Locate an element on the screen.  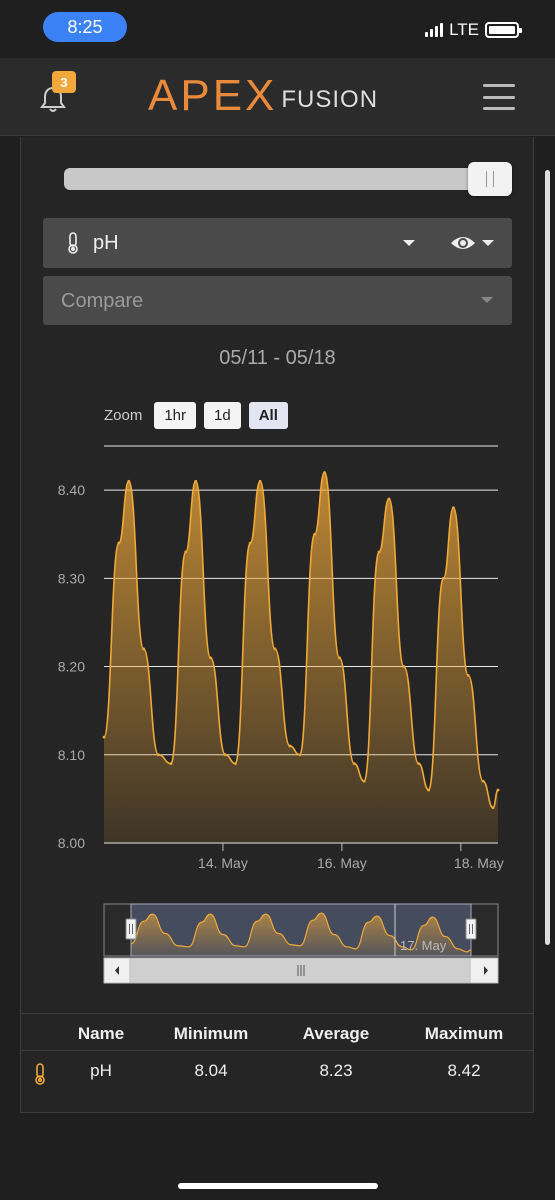
status-bar: 8:25 LTE is located at coordinates (277, 29).